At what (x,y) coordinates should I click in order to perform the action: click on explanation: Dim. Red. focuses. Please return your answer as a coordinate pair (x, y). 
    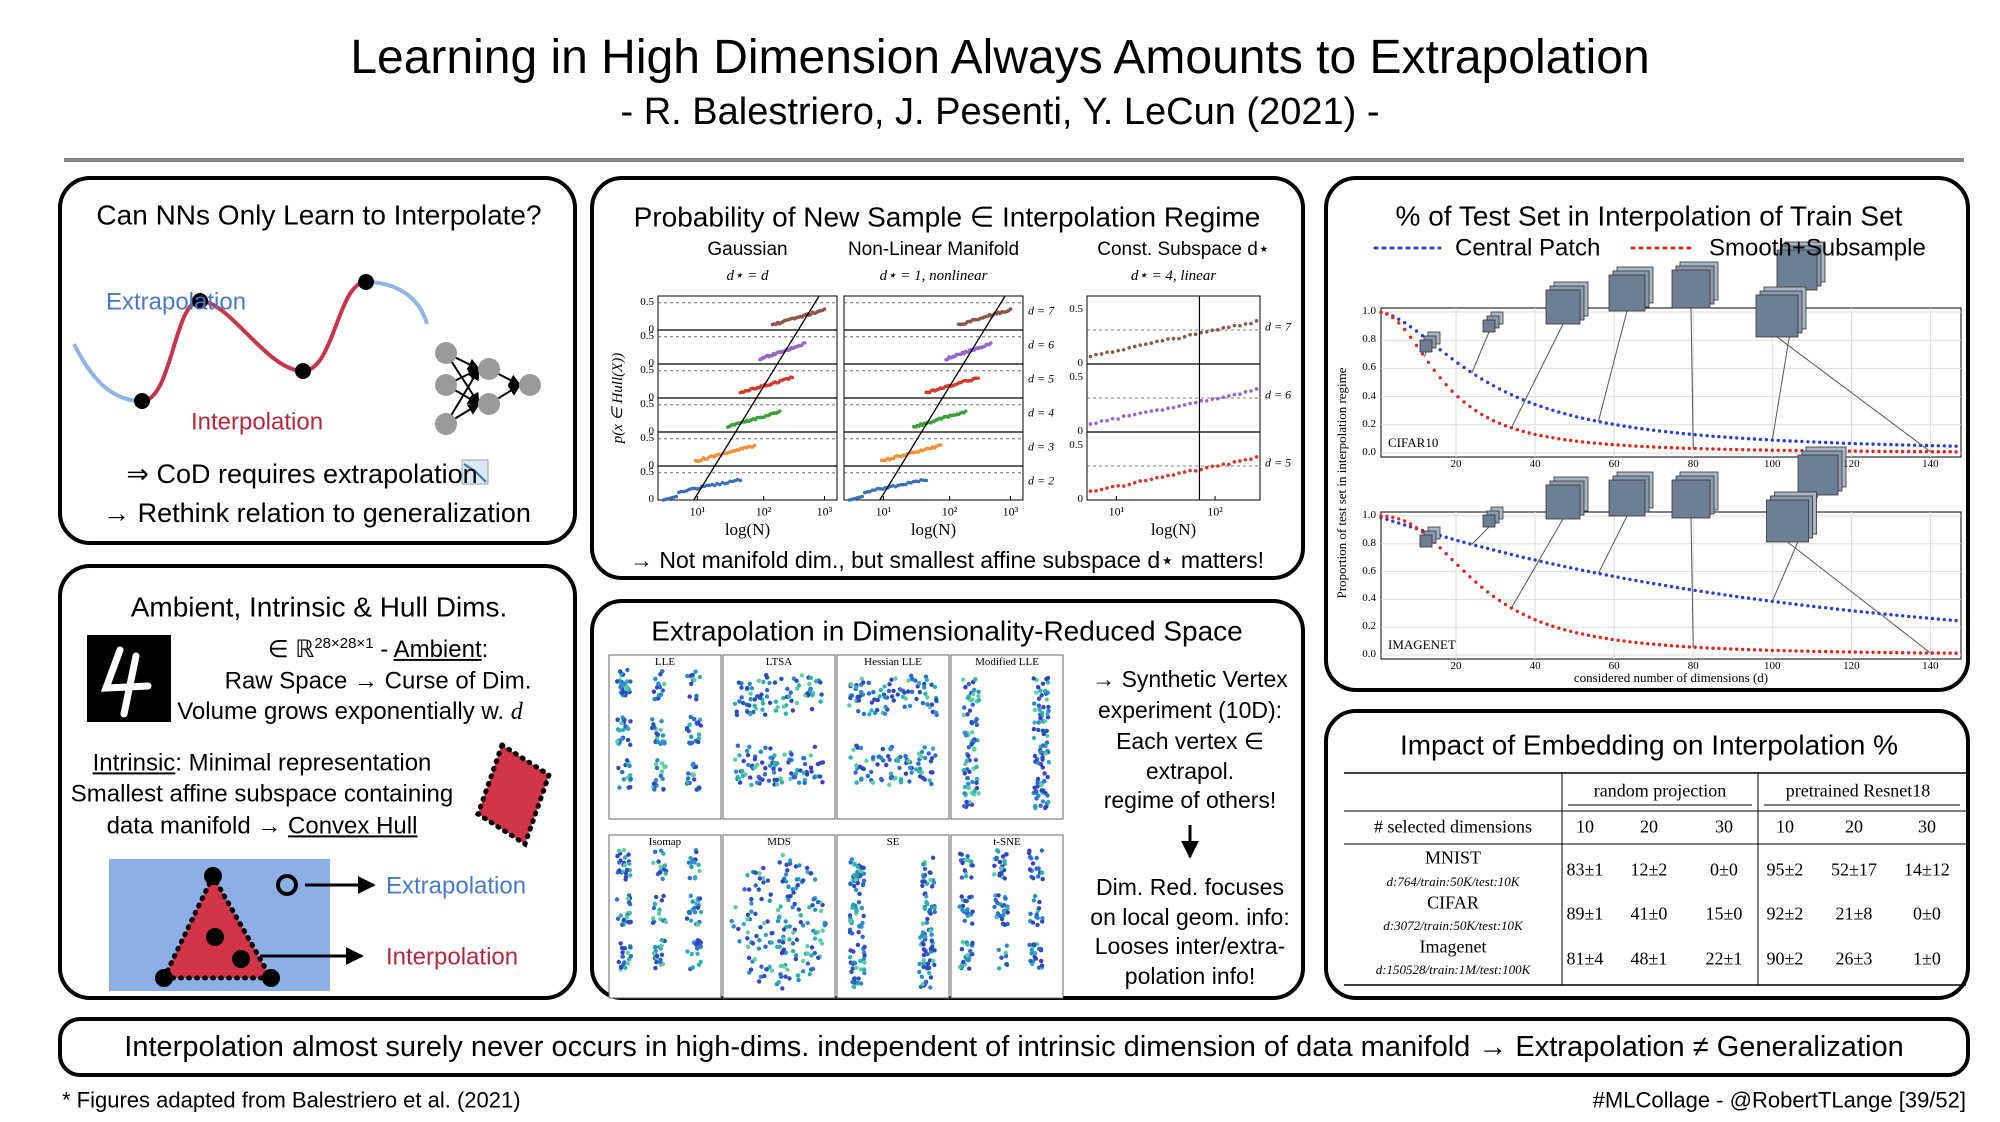
    Looking at the image, I should click on (1190, 886).